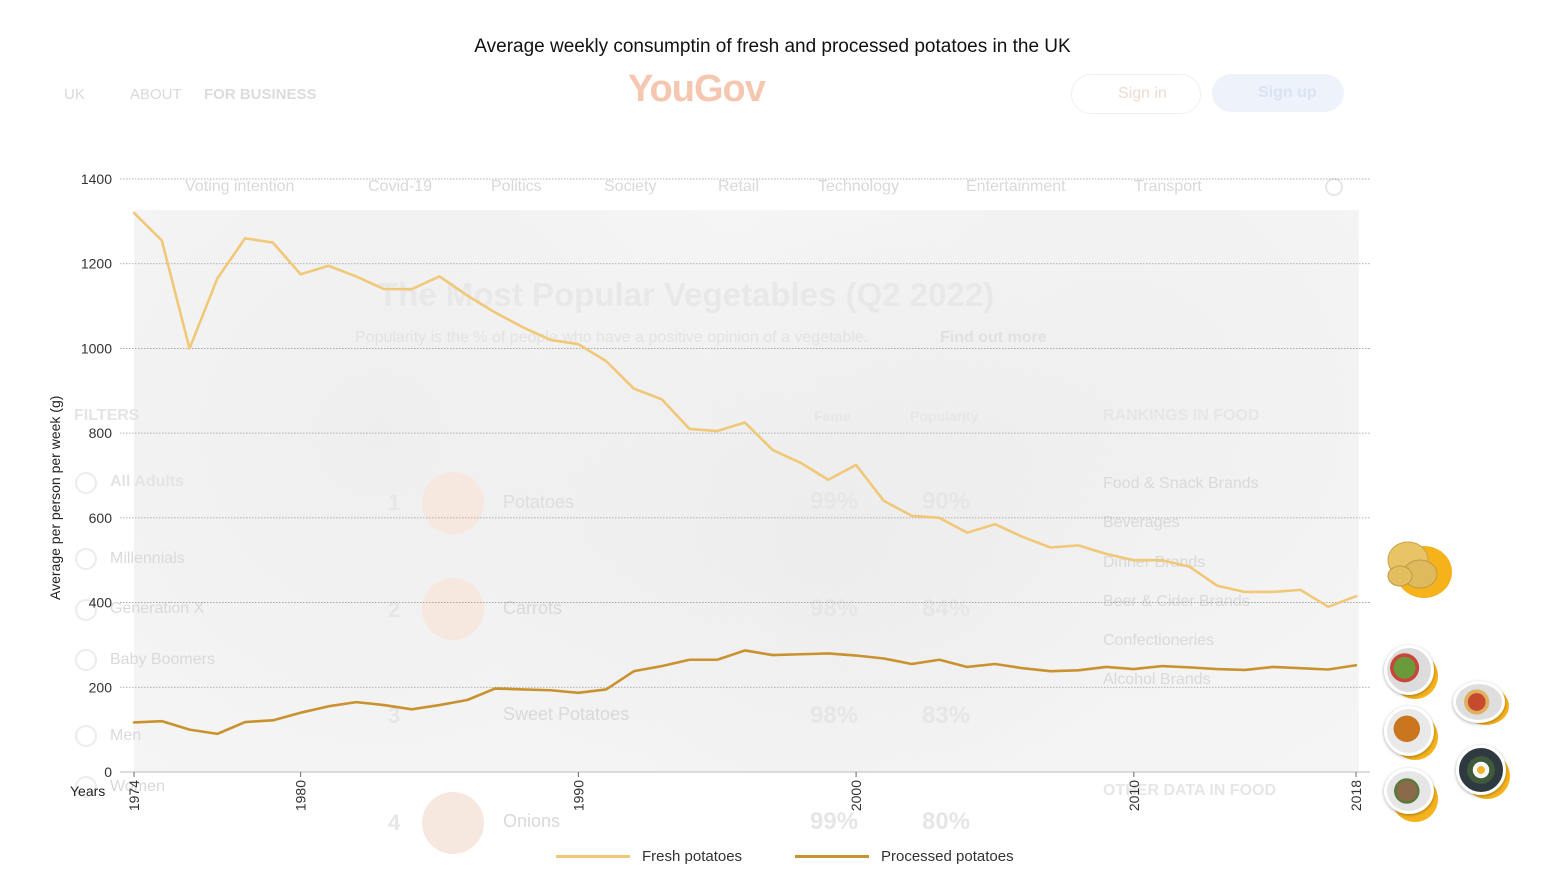 This screenshot has width=1545, height=885. What do you see at coordinates (630, 186) in the screenshot?
I see `category-link: Society` at bounding box center [630, 186].